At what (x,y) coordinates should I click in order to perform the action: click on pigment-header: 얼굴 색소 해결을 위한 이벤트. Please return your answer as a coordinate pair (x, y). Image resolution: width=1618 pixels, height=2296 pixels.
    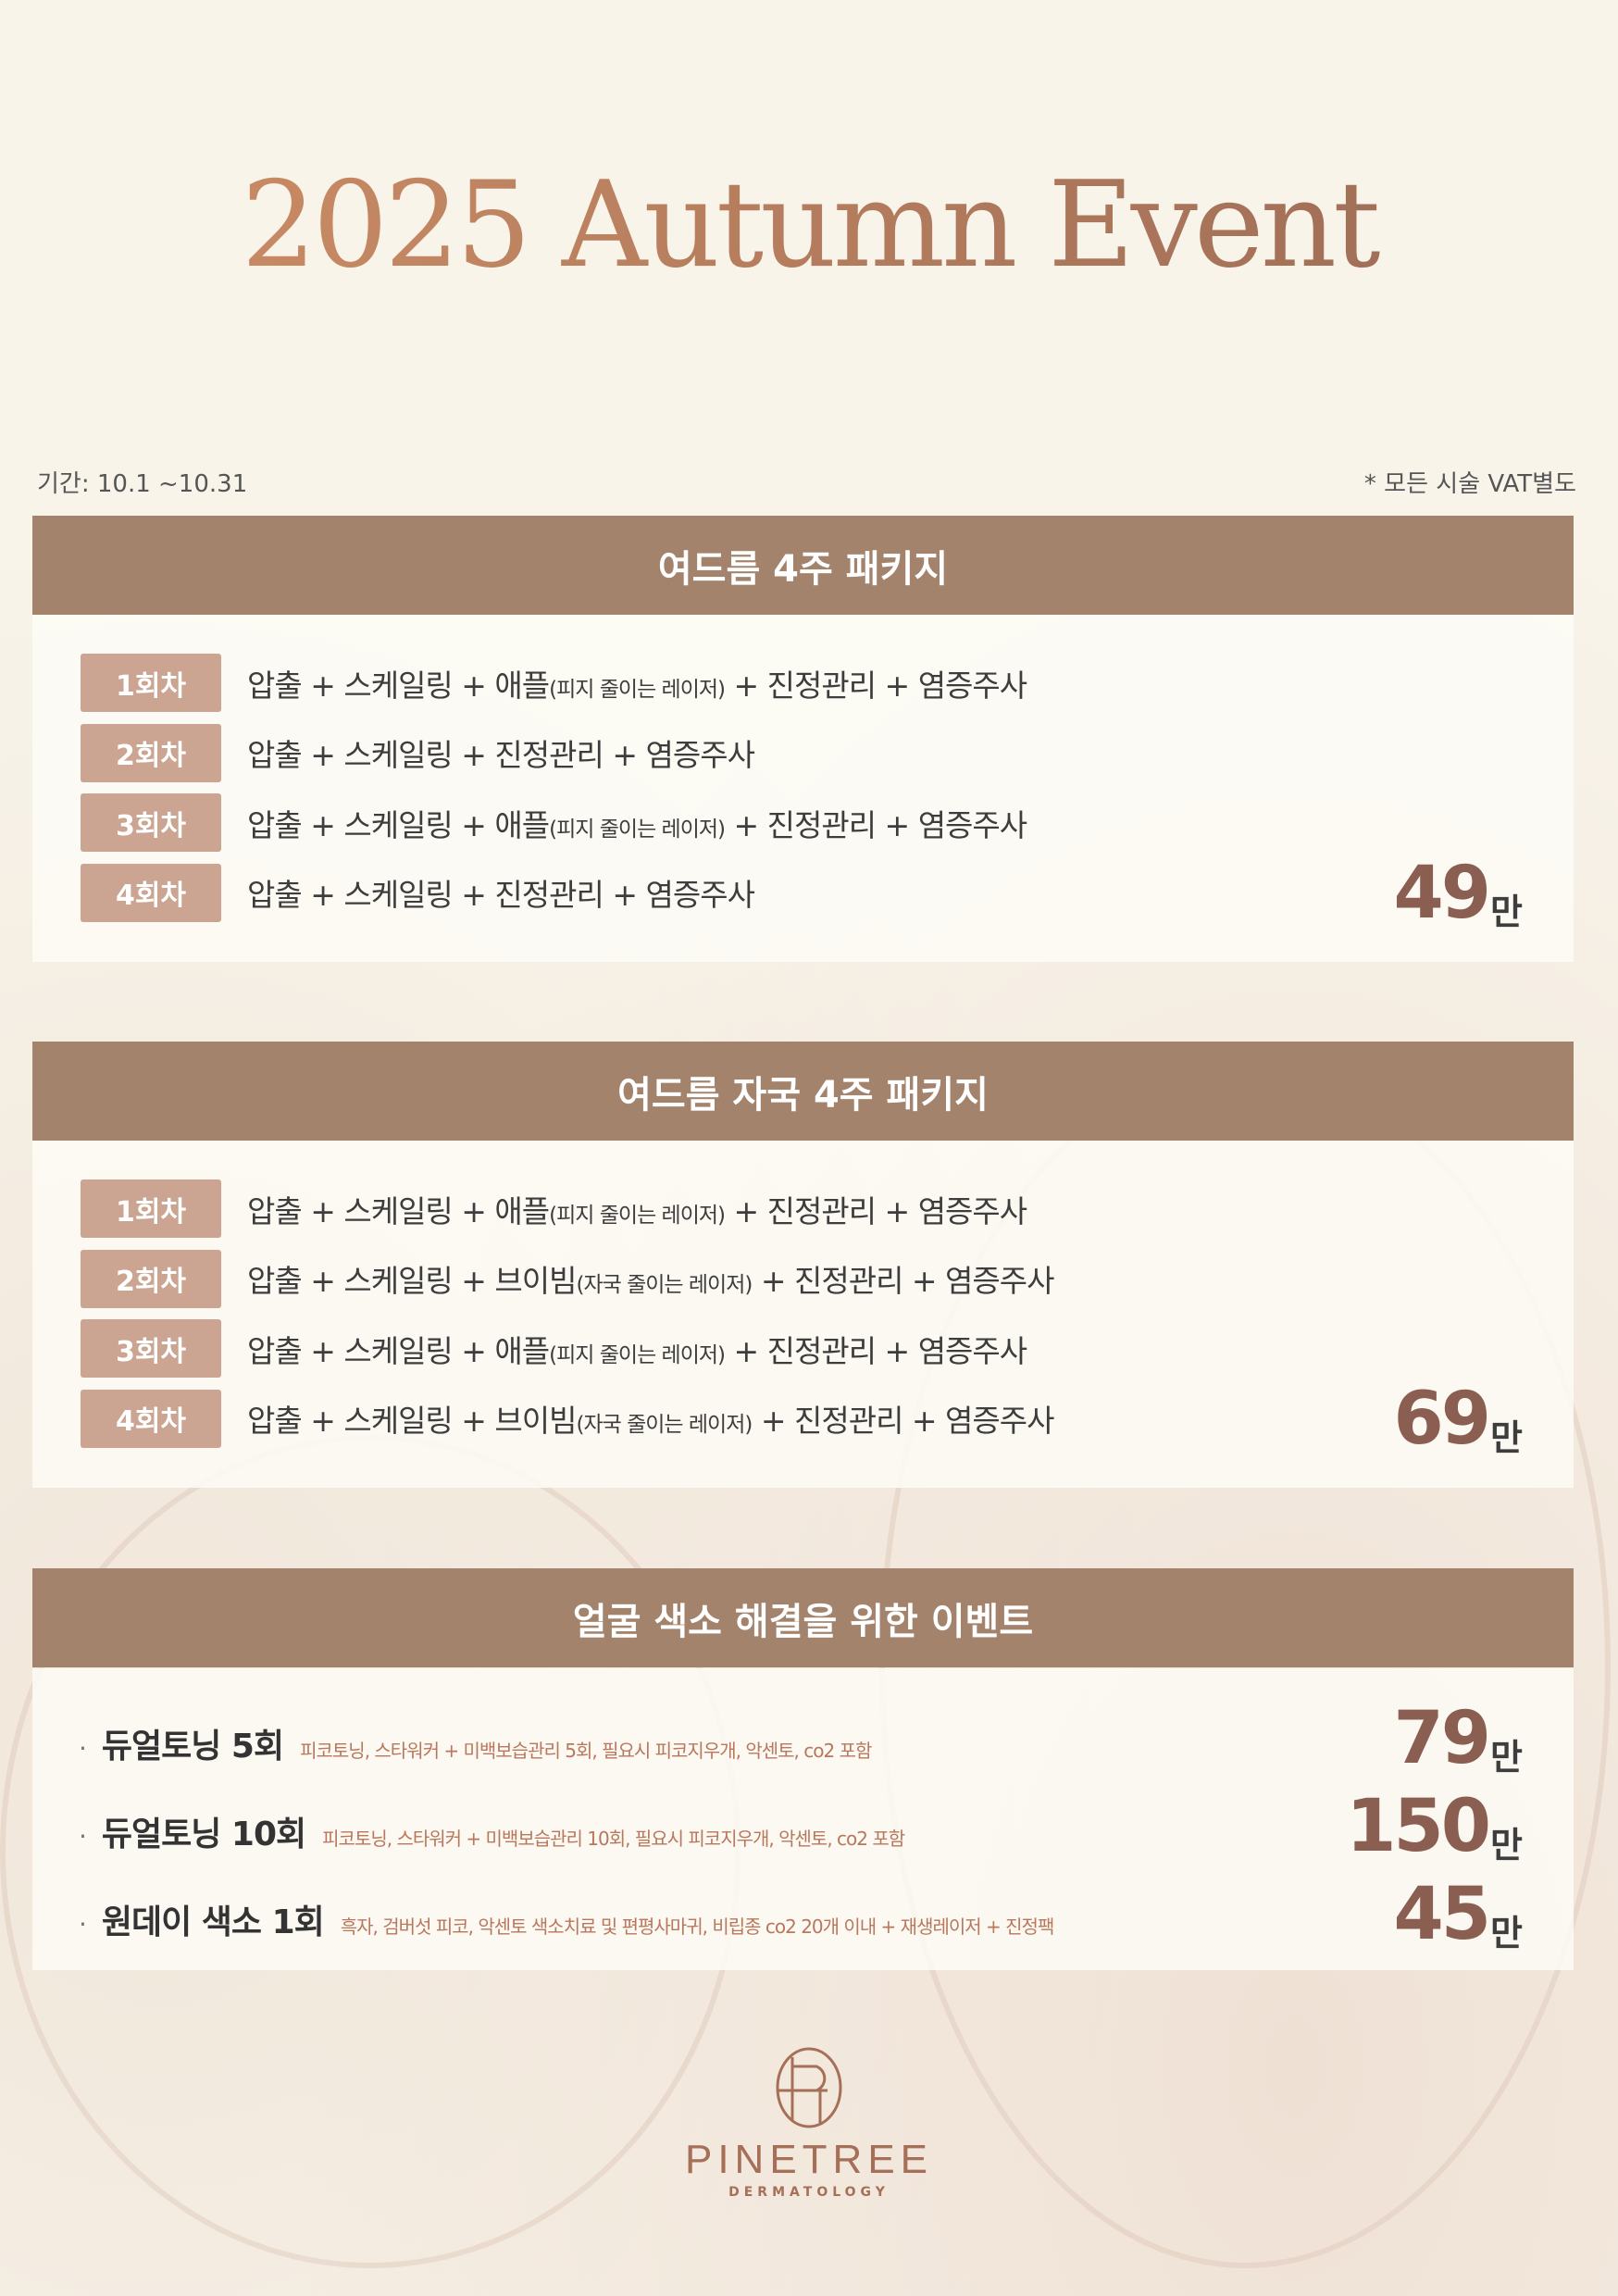
    Looking at the image, I should click on (803, 1617).